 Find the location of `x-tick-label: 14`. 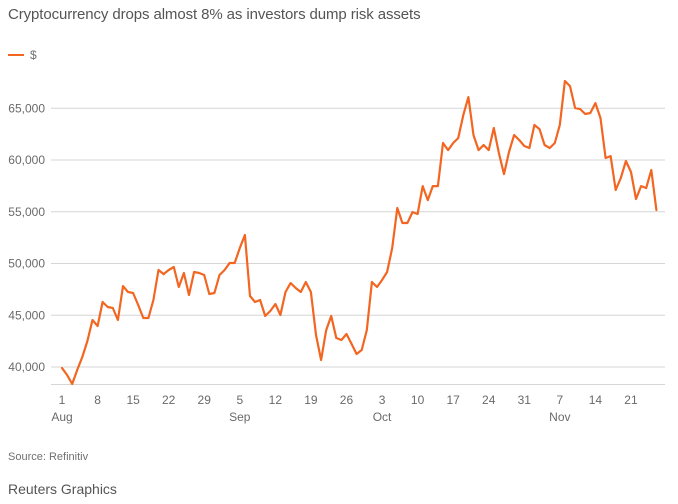

x-tick-label: 14 is located at coordinates (596, 400).